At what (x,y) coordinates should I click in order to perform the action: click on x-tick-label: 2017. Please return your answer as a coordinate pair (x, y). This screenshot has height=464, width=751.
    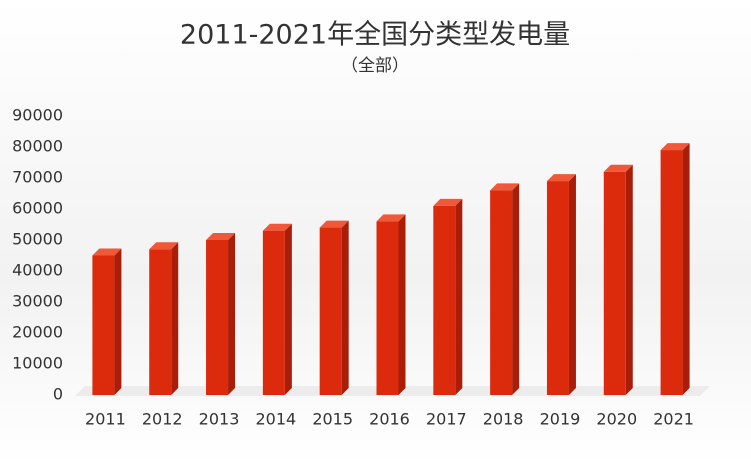
    Looking at the image, I should click on (446, 419).